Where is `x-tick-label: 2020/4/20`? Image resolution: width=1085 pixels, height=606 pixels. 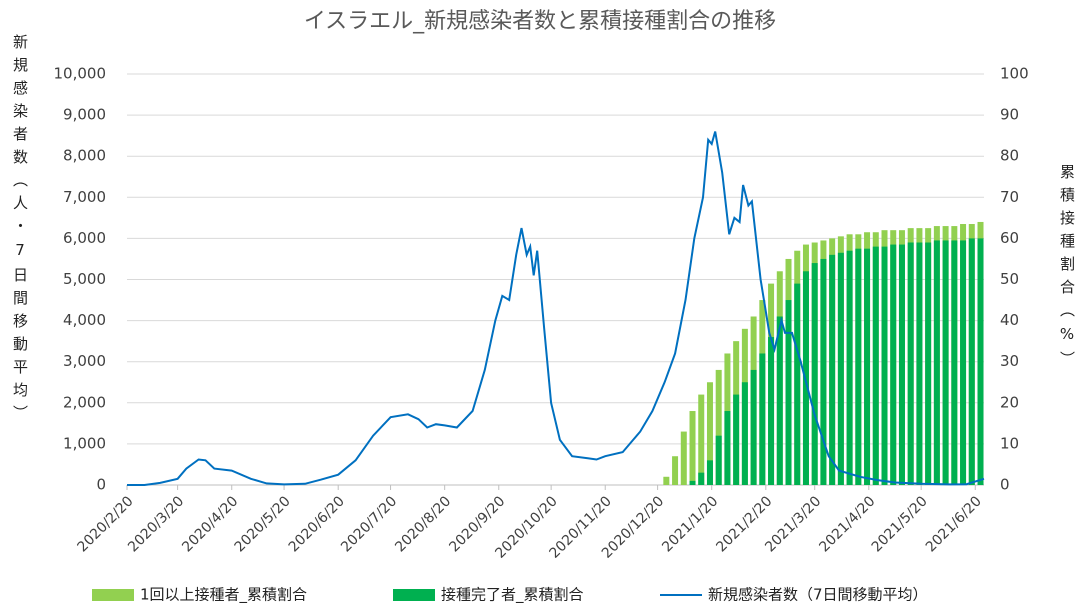
x-tick-label: 2020/4/20 is located at coordinates (210, 524).